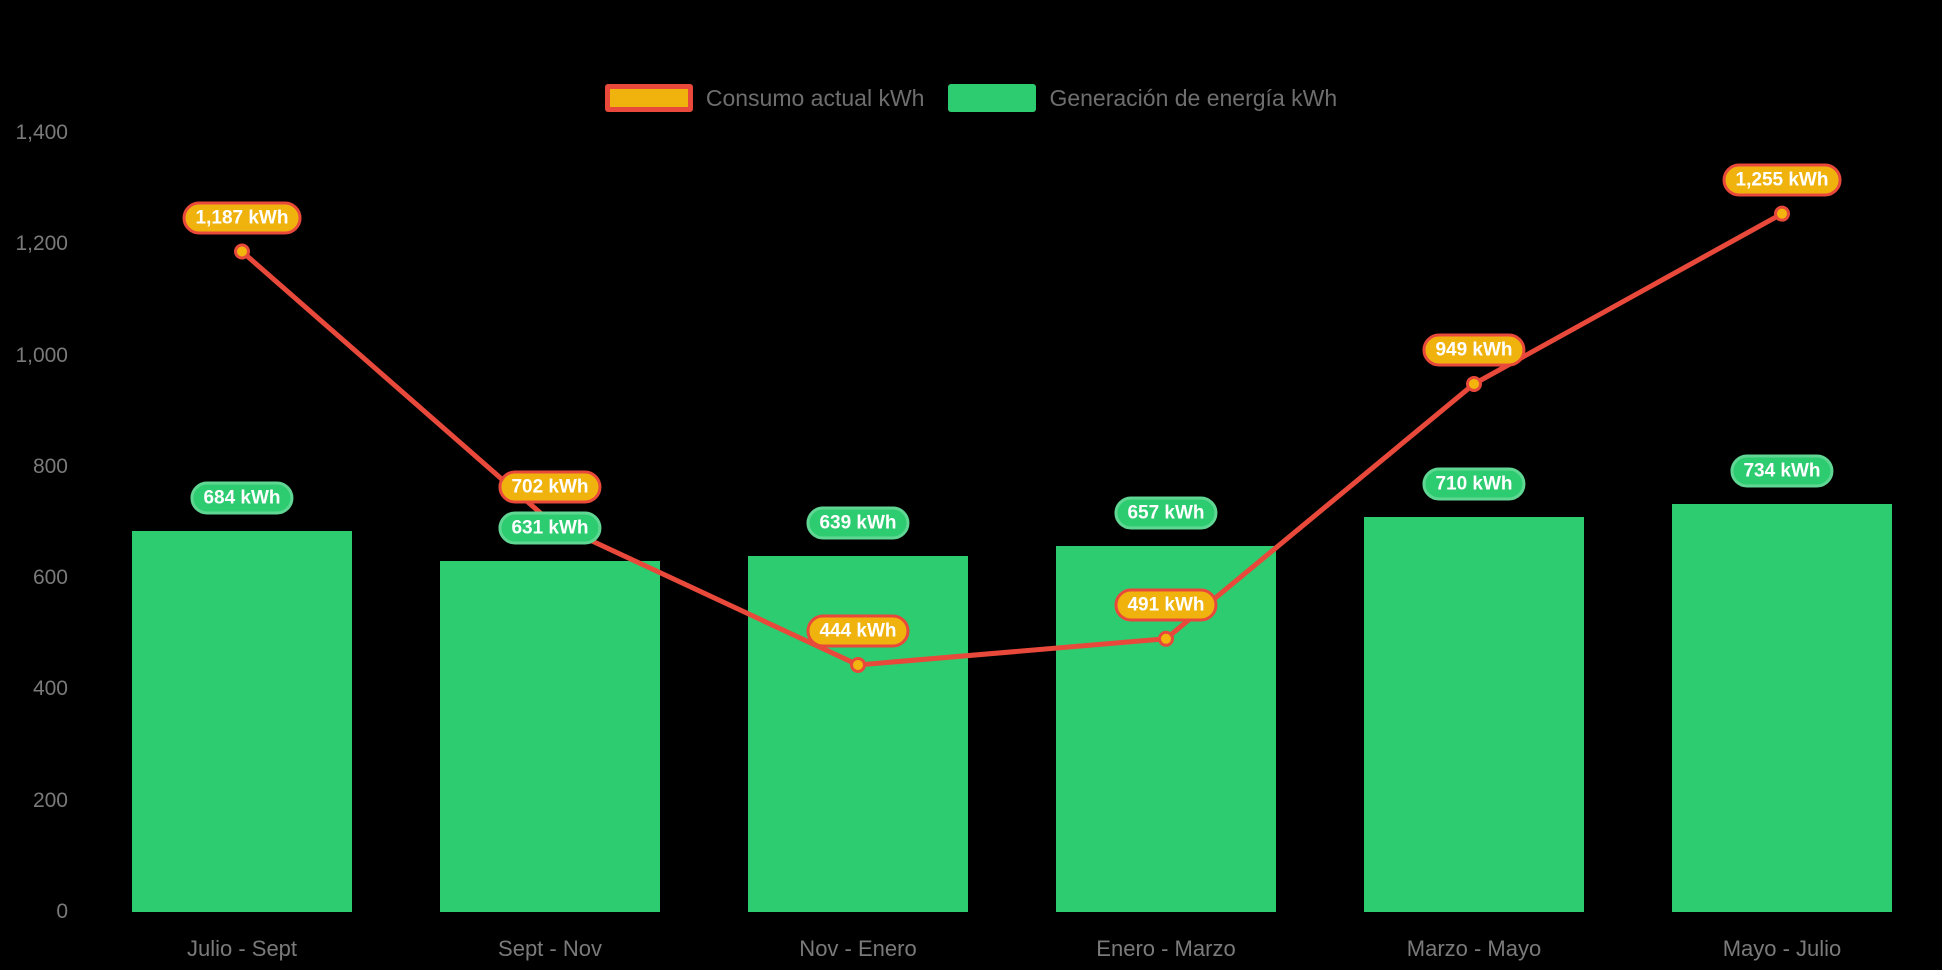  Describe the element at coordinates (242, 948) in the screenshot. I see `x-tick-julio-sept: Julio - Sept` at that location.